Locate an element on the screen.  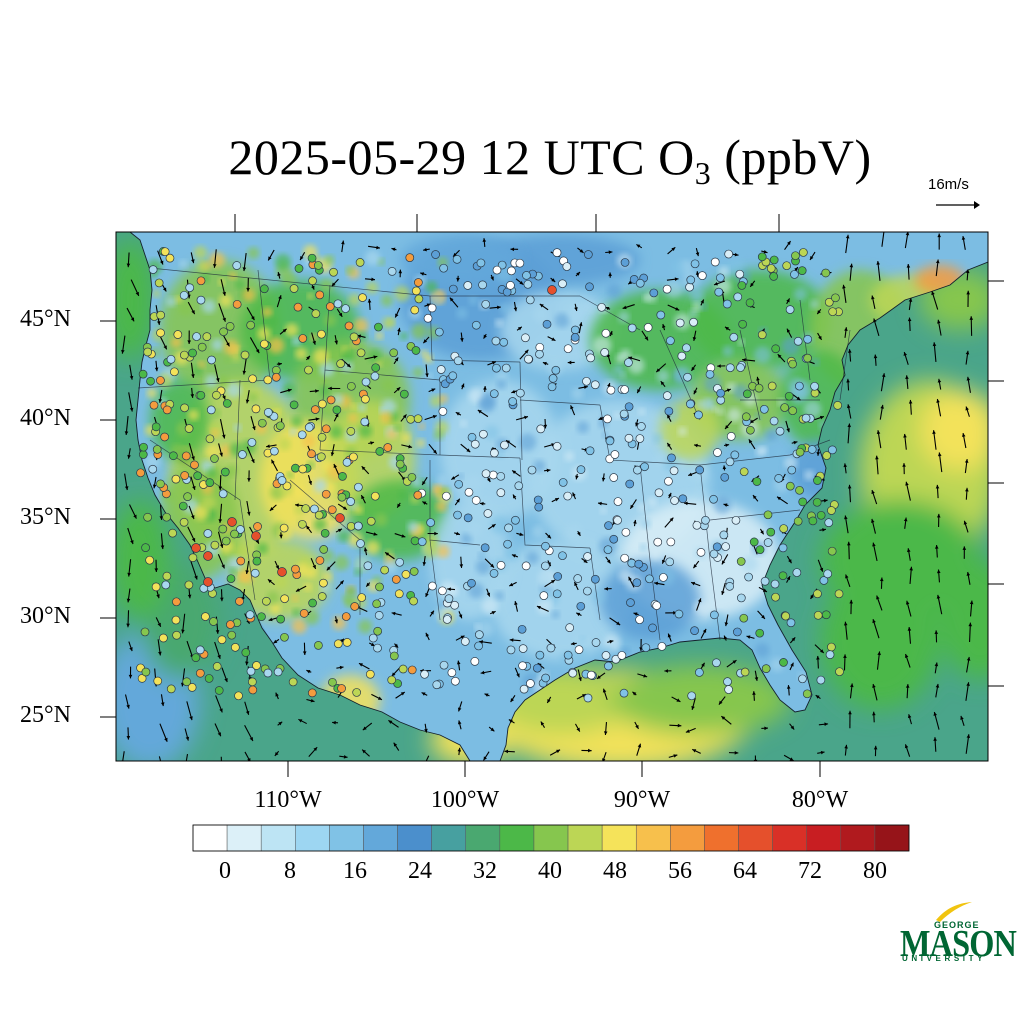
ocean-ozone-patch is located at coordinates (954, 430).